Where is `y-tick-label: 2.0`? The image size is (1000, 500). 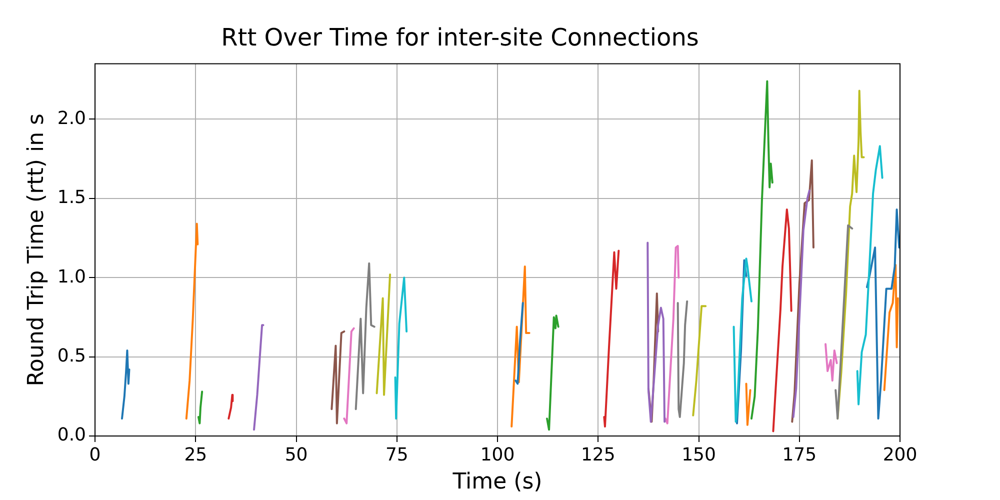 y-tick-label: 2.0 is located at coordinates (71, 118).